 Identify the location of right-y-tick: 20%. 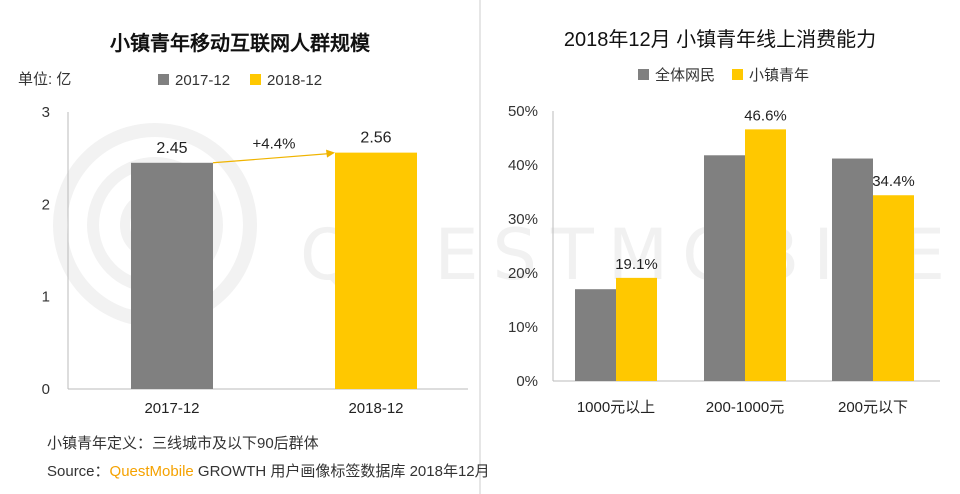
(523, 273).